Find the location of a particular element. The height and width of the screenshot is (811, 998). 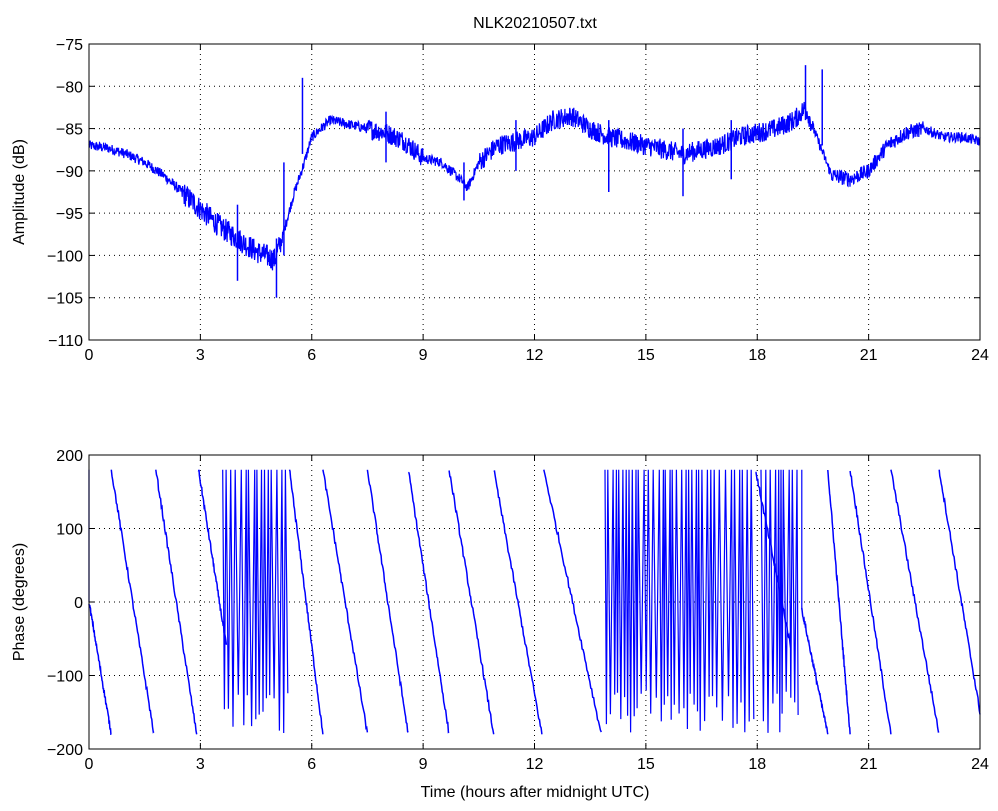

phase-x-tick-label: 24 is located at coordinates (980, 764).